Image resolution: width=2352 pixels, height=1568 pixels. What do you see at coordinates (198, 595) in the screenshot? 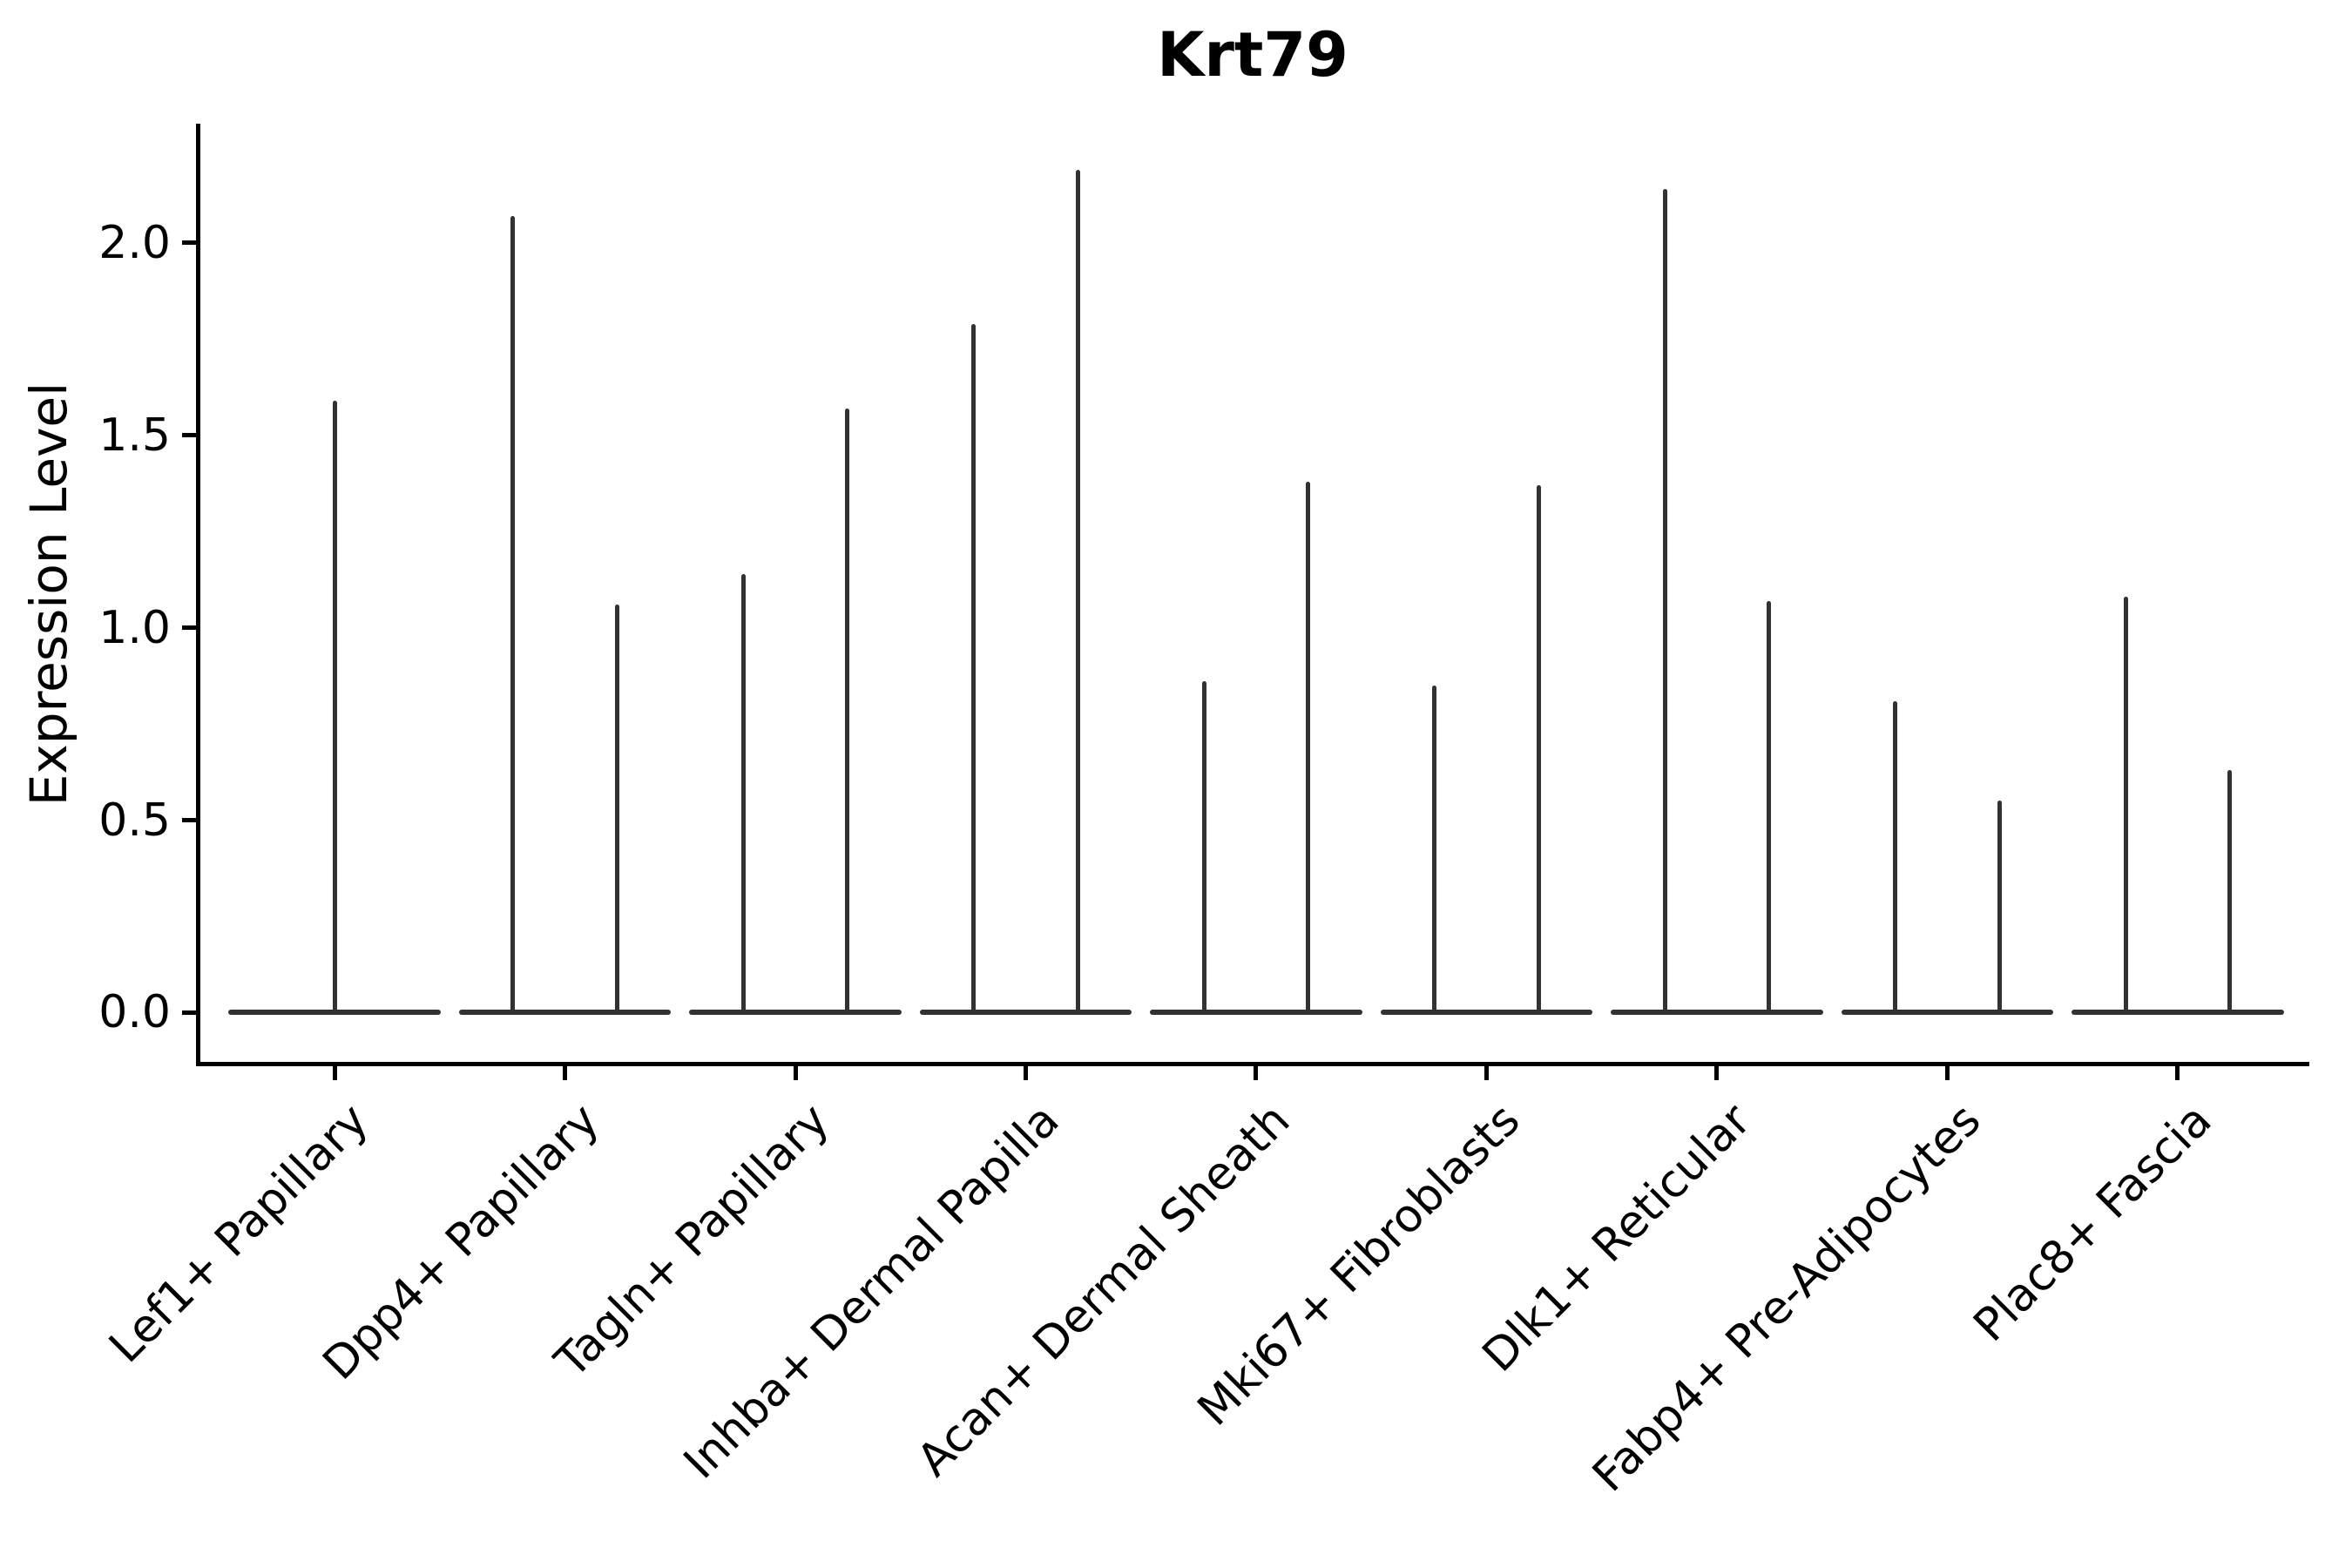
I see `y-axis-spine` at bounding box center [198, 595].